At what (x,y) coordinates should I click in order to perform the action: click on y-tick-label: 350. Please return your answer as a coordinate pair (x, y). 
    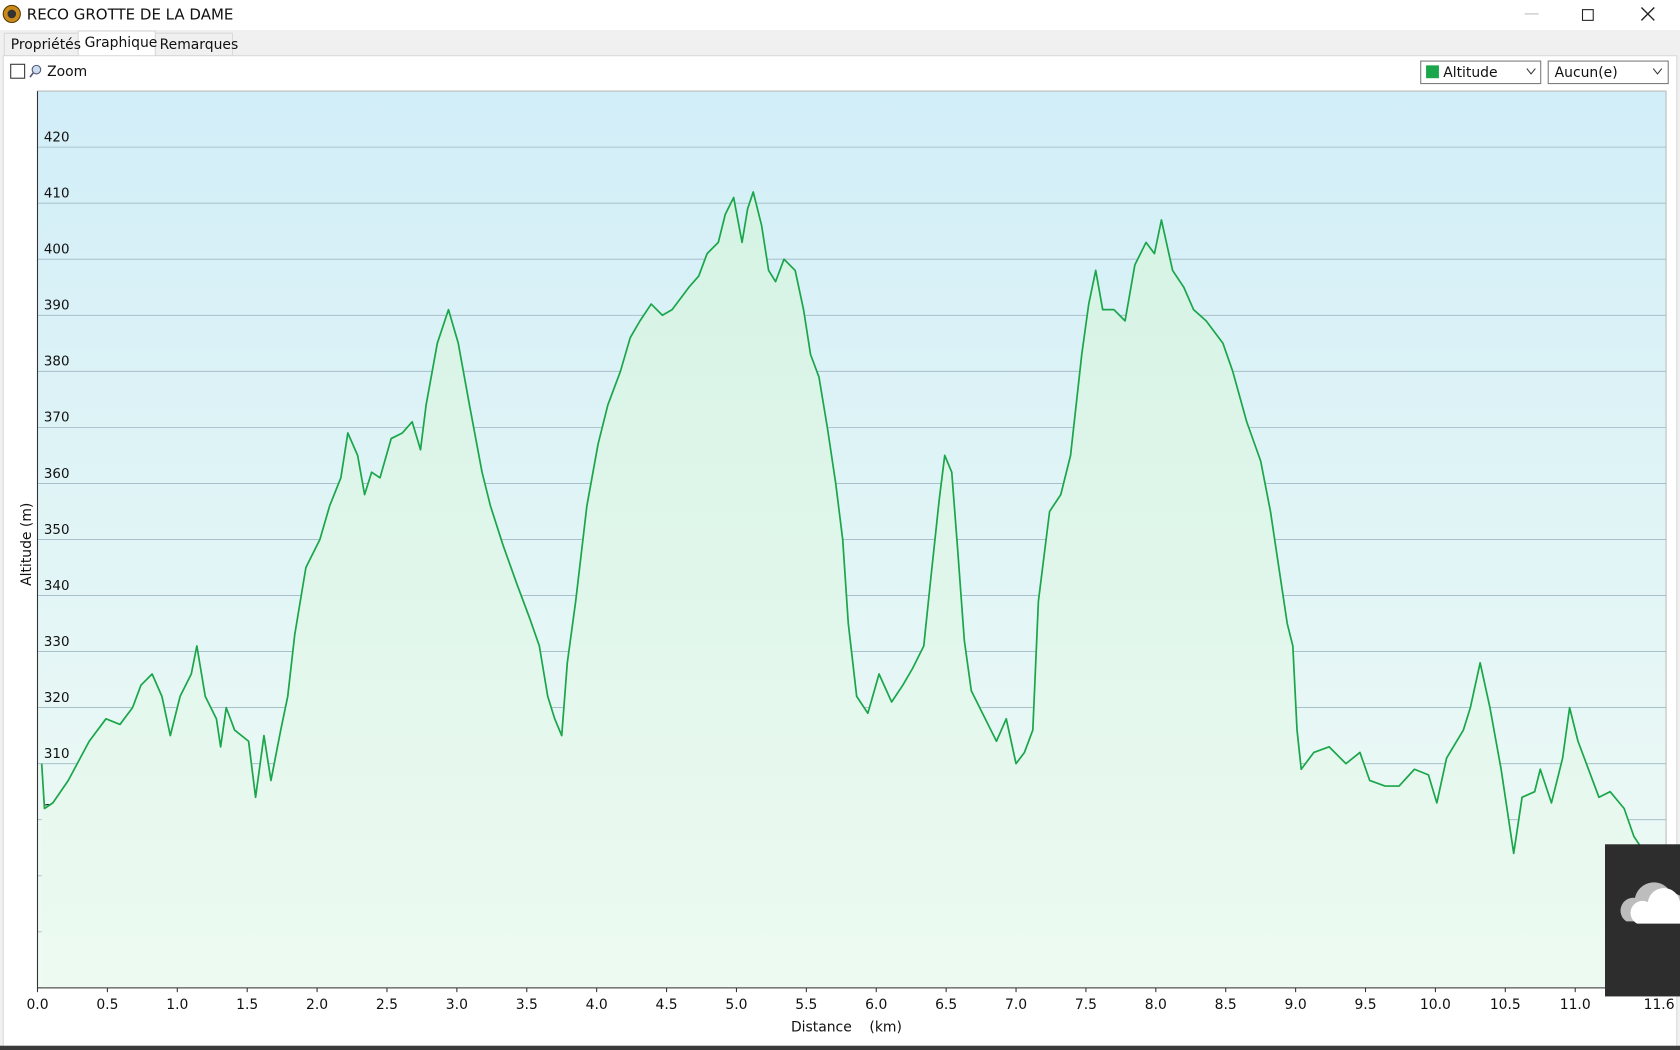
    Looking at the image, I should click on (57, 530).